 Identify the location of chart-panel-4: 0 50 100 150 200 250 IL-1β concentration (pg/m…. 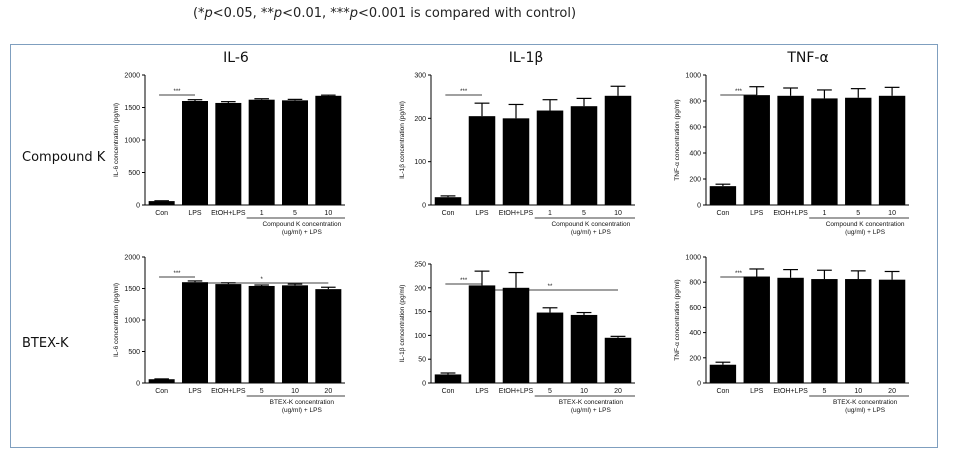
(517, 338).